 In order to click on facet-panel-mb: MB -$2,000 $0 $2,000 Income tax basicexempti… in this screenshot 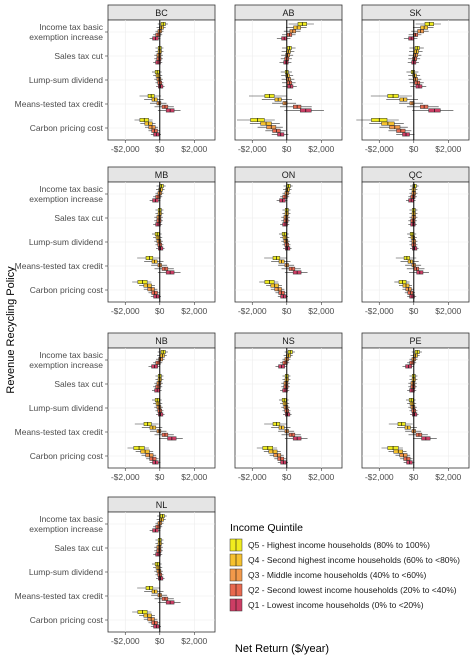, I will do `click(115, 241)`.